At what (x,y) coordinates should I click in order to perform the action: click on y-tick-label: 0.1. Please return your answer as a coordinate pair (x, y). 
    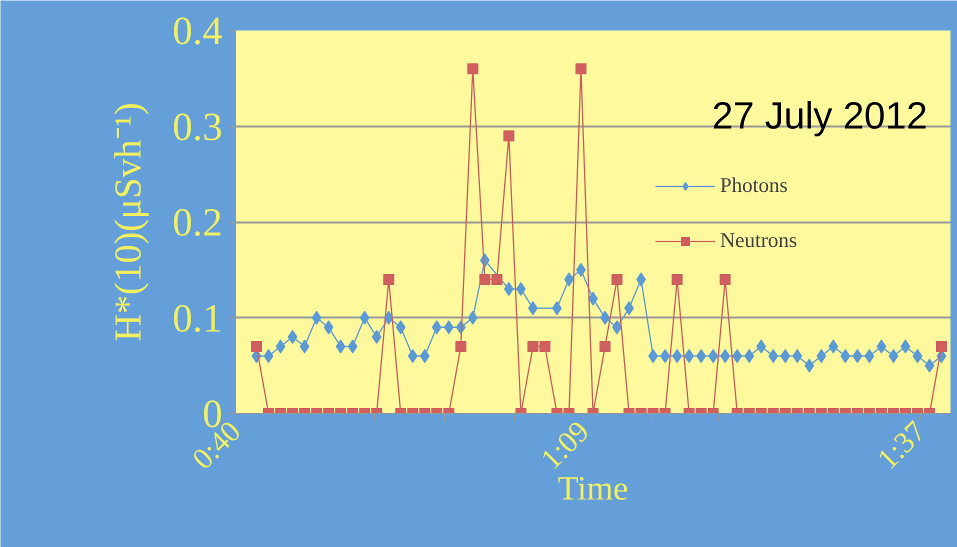
    Looking at the image, I should click on (197, 317).